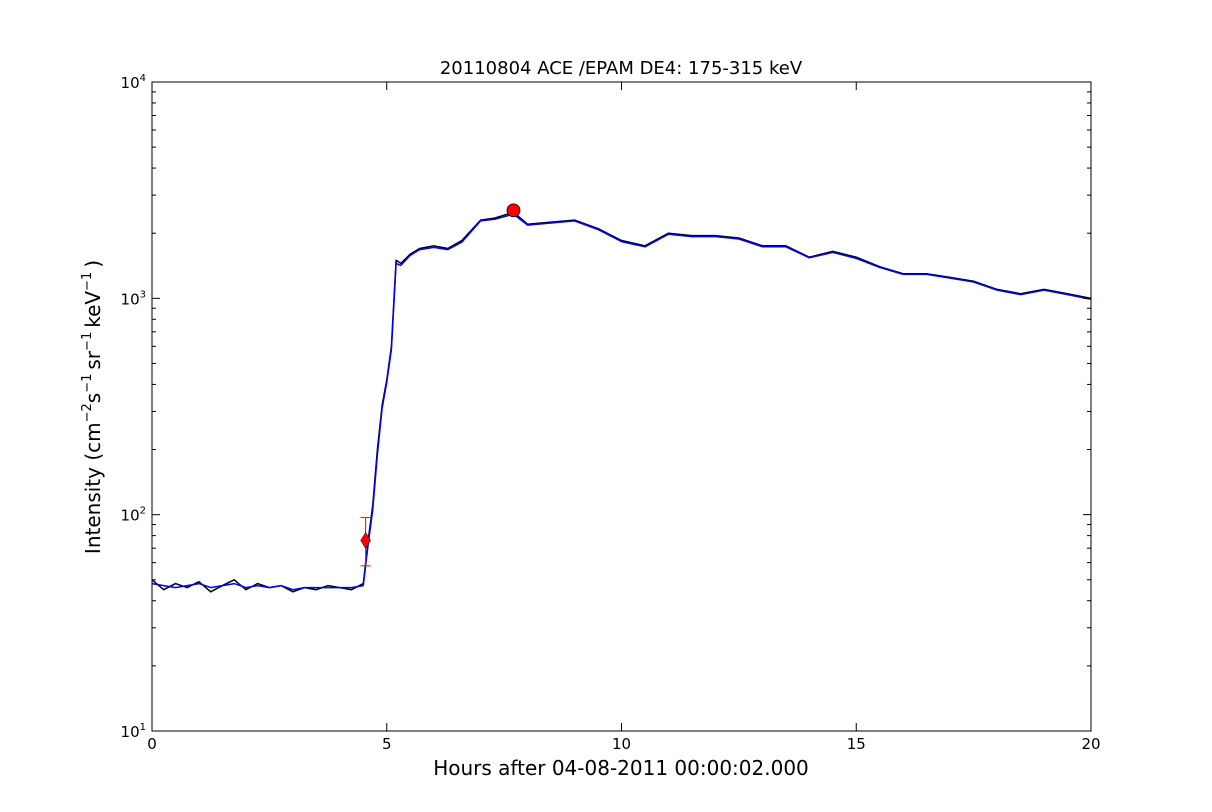 This screenshot has width=1212, height=812. I want to click on y-axis-label-suffix: ), so click(93, 264).